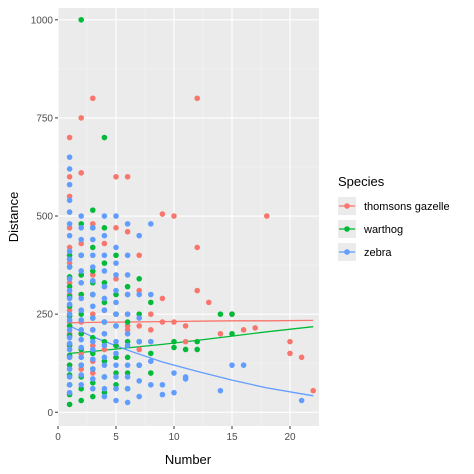 The height and width of the screenshot is (474, 474). What do you see at coordinates (347, 229) in the screenshot?
I see `legend-point-warthog` at bounding box center [347, 229].